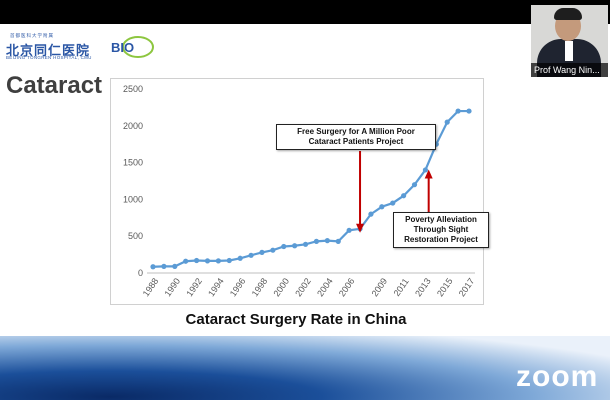  What do you see at coordinates (356, 141) in the screenshot?
I see `free-surgery-label-line2: Cataract Patients Project` at bounding box center [356, 141].